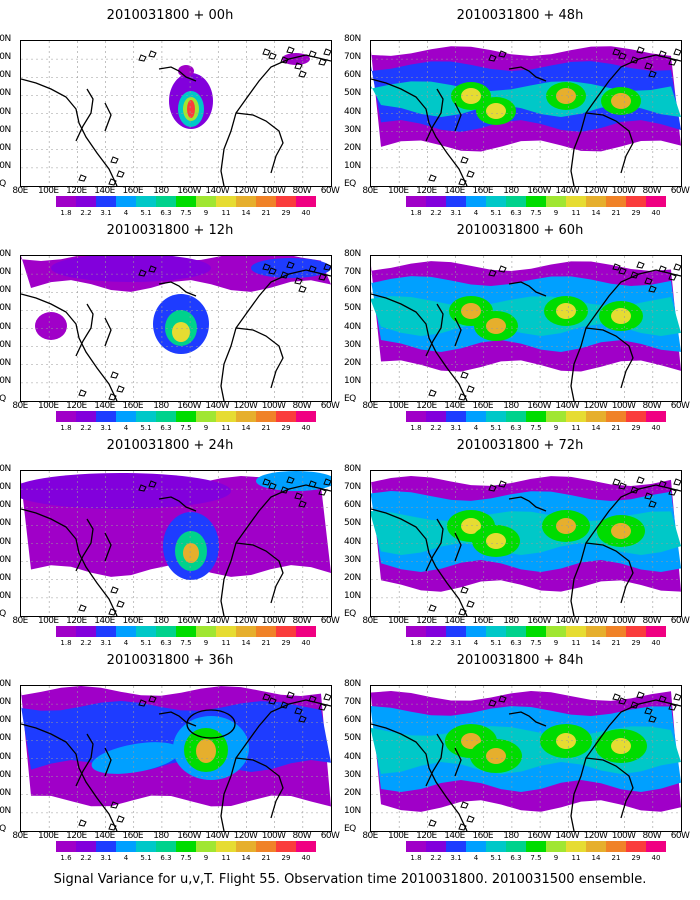 The height and width of the screenshot is (900, 700). What do you see at coordinates (416, 428) in the screenshot?
I see `colorbar-label: 1.8` at bounding box center [416, 428].